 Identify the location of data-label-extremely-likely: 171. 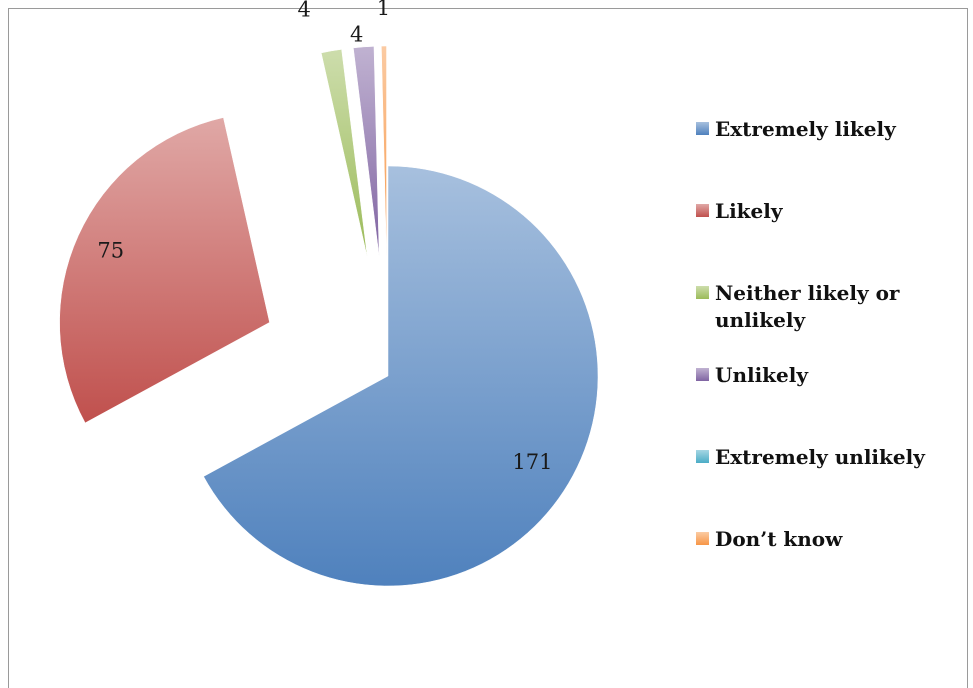
(532, 462).